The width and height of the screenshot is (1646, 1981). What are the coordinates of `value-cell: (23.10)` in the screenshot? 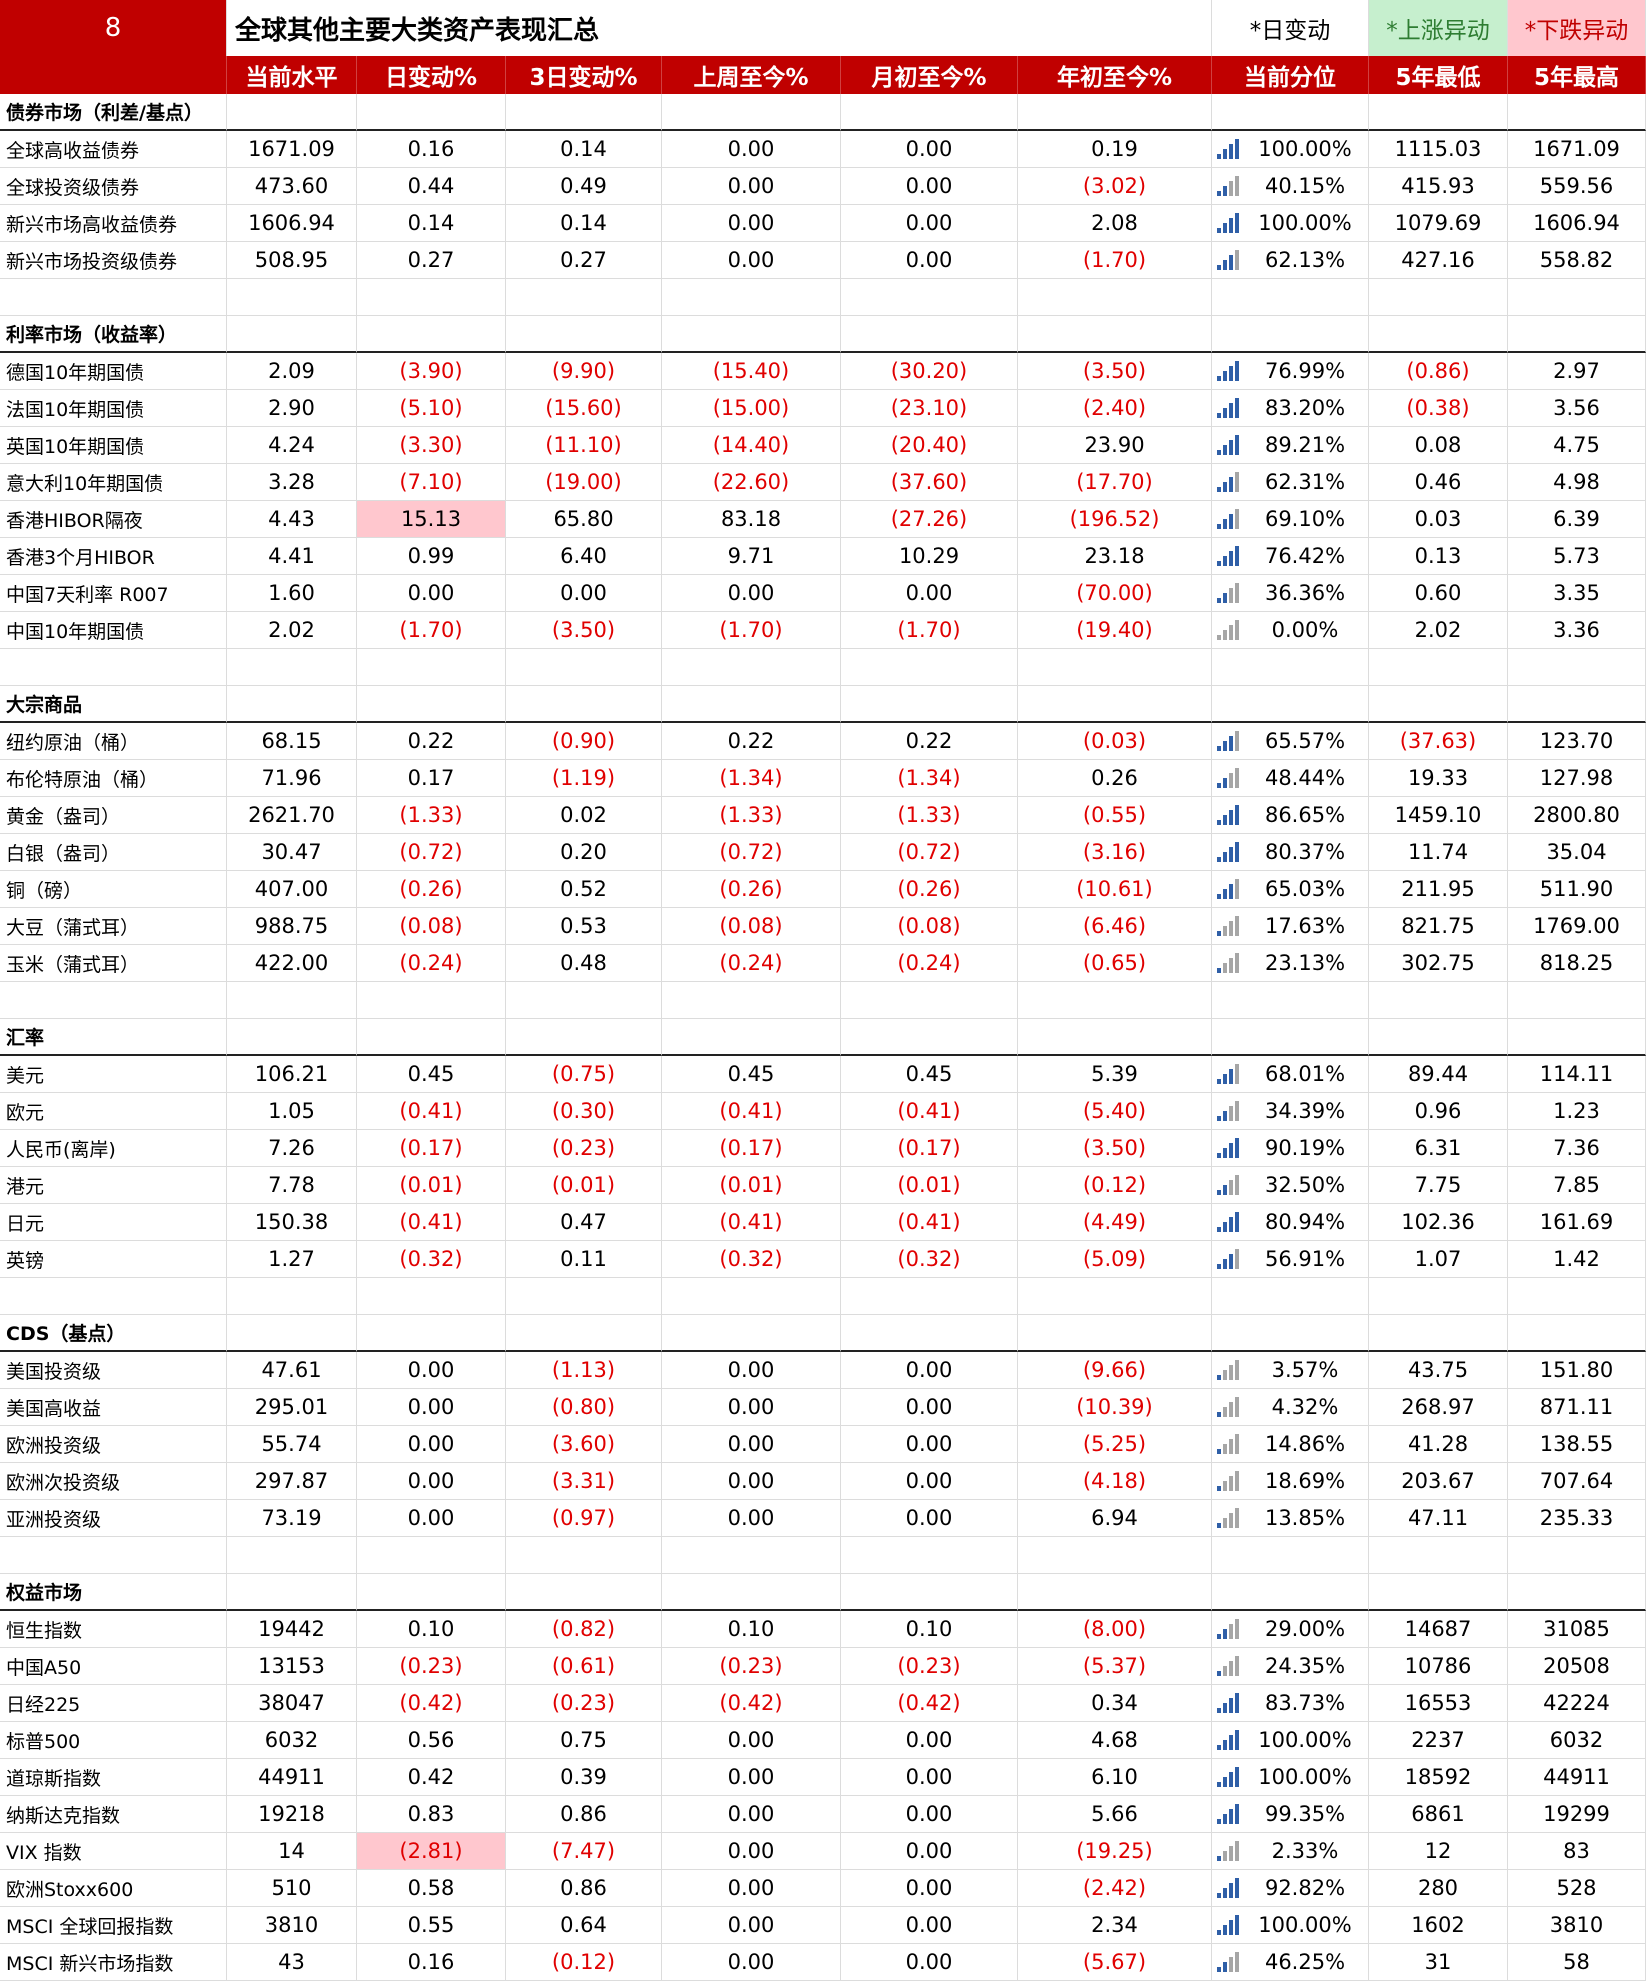 It's located at (929, 408).